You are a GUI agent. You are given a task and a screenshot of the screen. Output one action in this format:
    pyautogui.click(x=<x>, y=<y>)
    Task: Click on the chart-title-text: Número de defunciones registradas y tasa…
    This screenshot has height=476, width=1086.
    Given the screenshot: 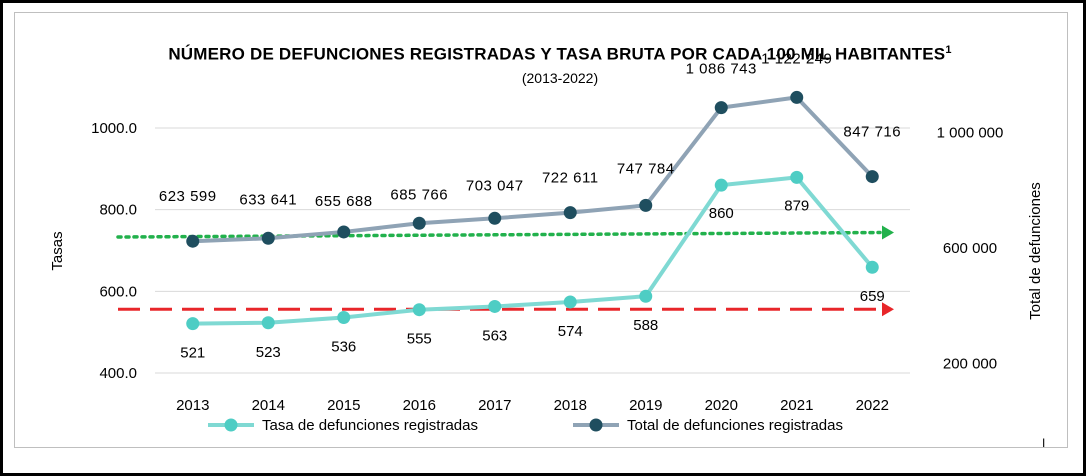 What is the action you would take?
    pyautogui.click(x=557, y=54)
    